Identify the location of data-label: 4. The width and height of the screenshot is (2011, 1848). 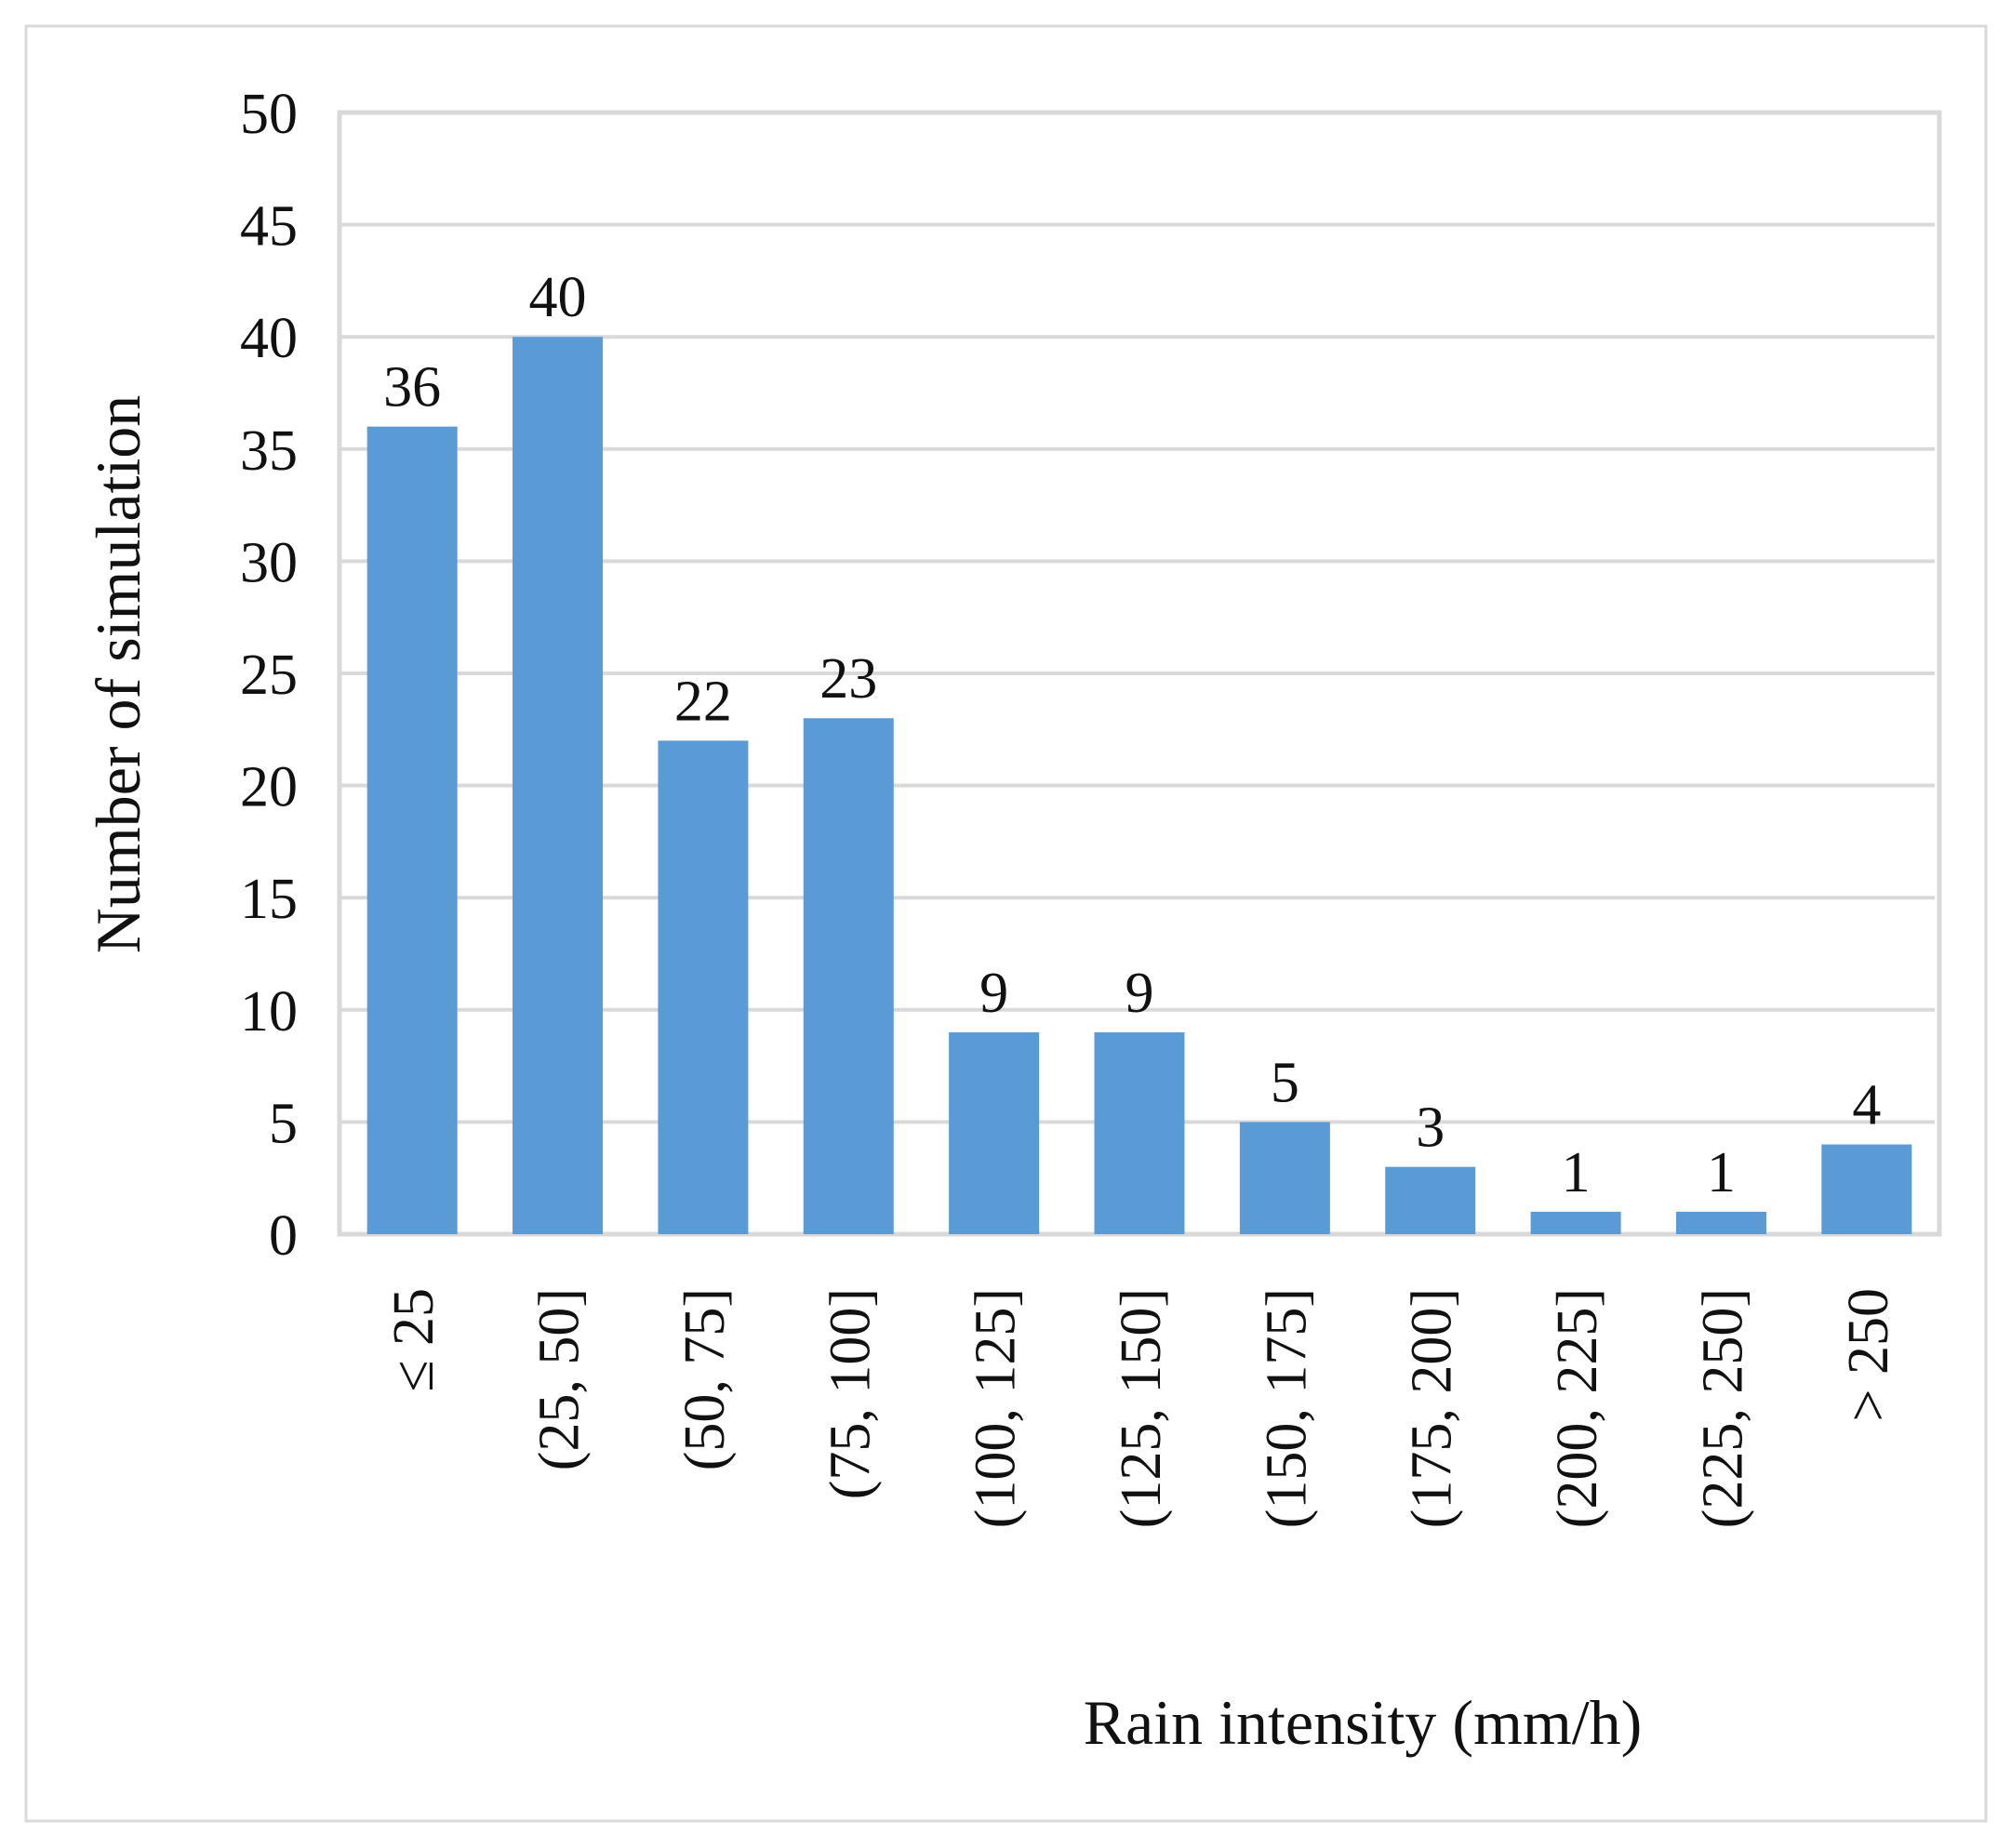
(1866, 1105).